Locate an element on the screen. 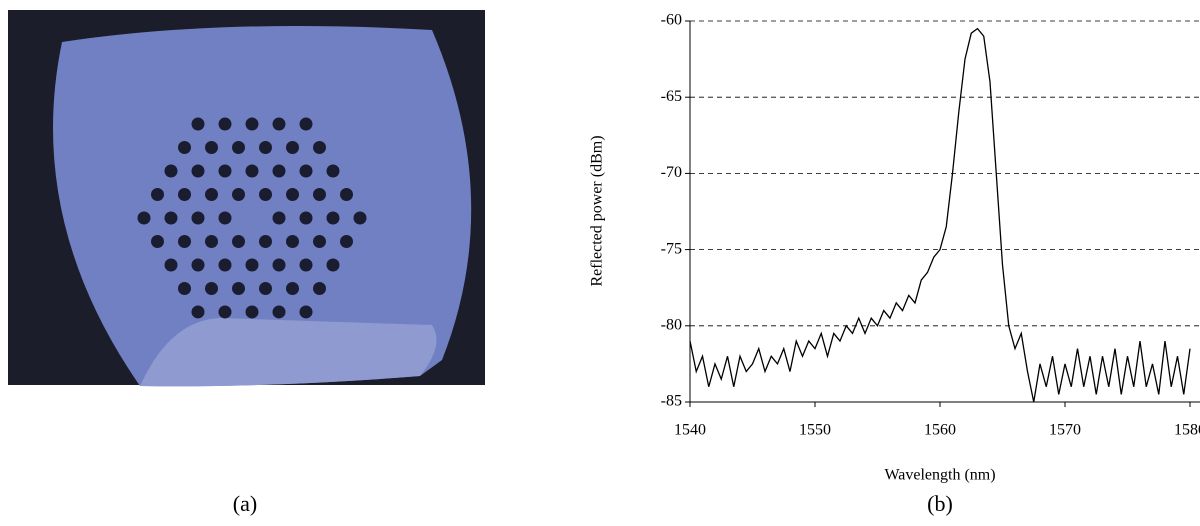 The height and width of the screenshot is (526, 1200). x-tick-label: 1580 is located at coordinates (1187, 430).